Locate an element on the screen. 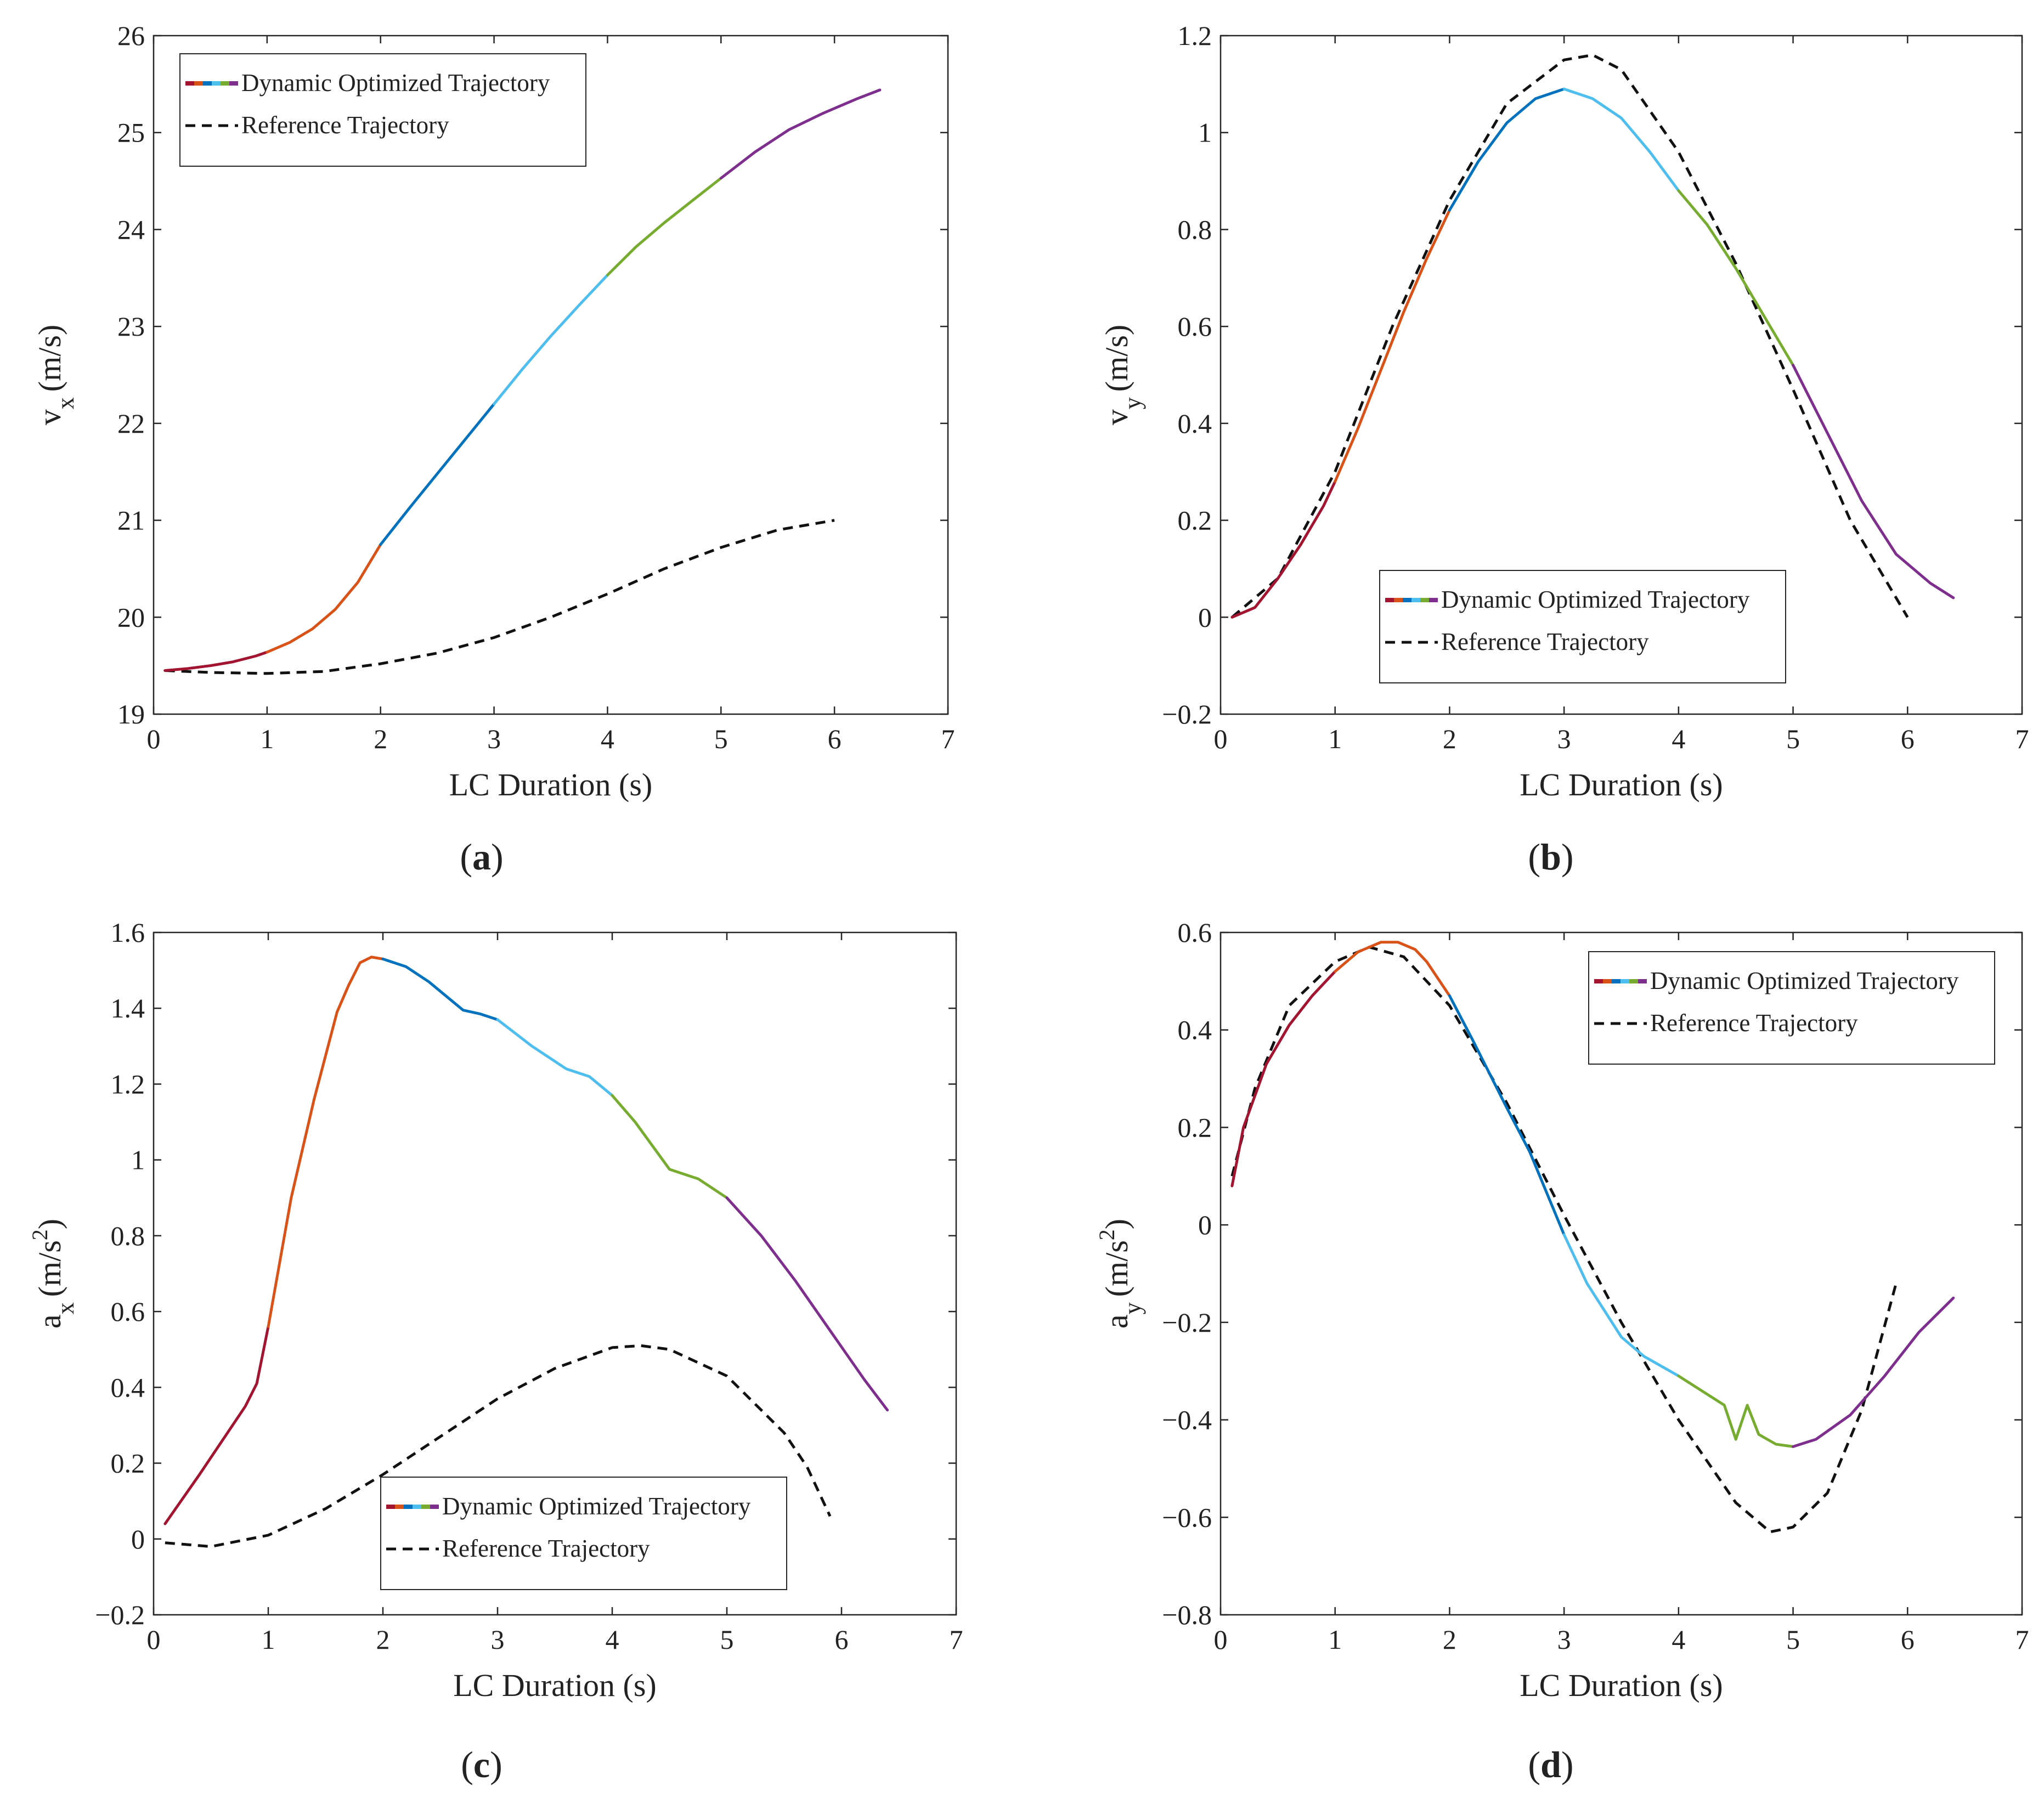 The height and width of the screenshot is (1815, 2044). y-axis-label: ay (m/s2) is located at coordinates (1120, 1273).